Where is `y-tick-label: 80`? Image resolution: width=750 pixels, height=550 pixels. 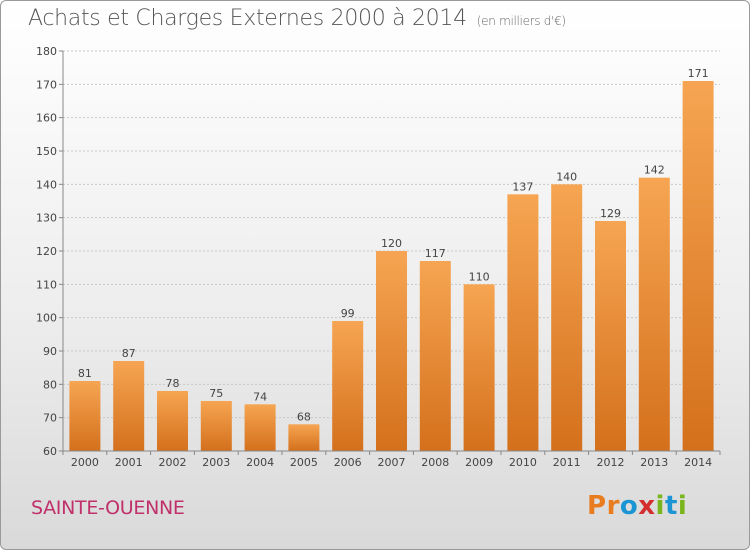
y-tick-label: 80 is located at coordinates (50, 384).